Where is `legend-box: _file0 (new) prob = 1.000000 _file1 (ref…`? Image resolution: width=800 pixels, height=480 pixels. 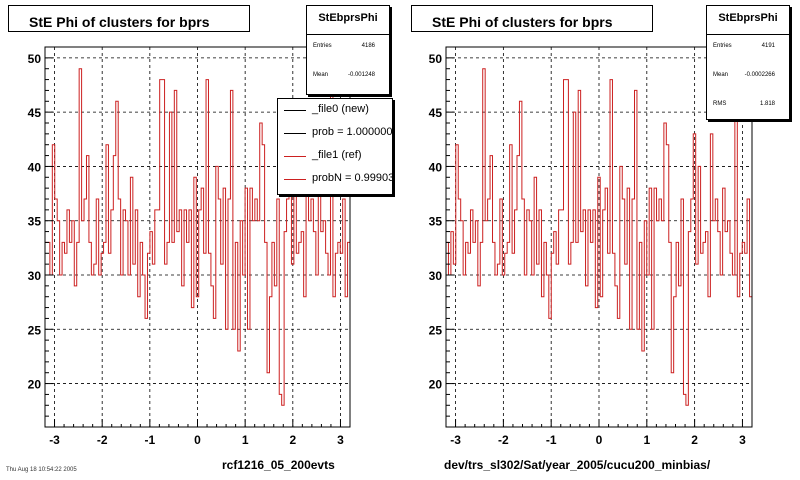 legend-box: _file0 (new) prob = 1.000000 _file1 (ref… is located at coordinates (335, 146).